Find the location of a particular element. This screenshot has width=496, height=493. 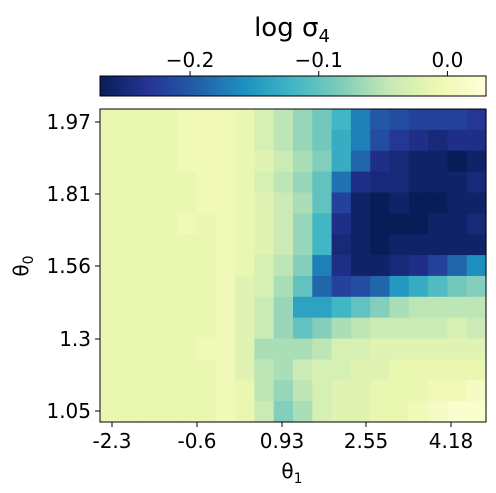

x-axis-label-main: θ is located at coordinates (287, 471).